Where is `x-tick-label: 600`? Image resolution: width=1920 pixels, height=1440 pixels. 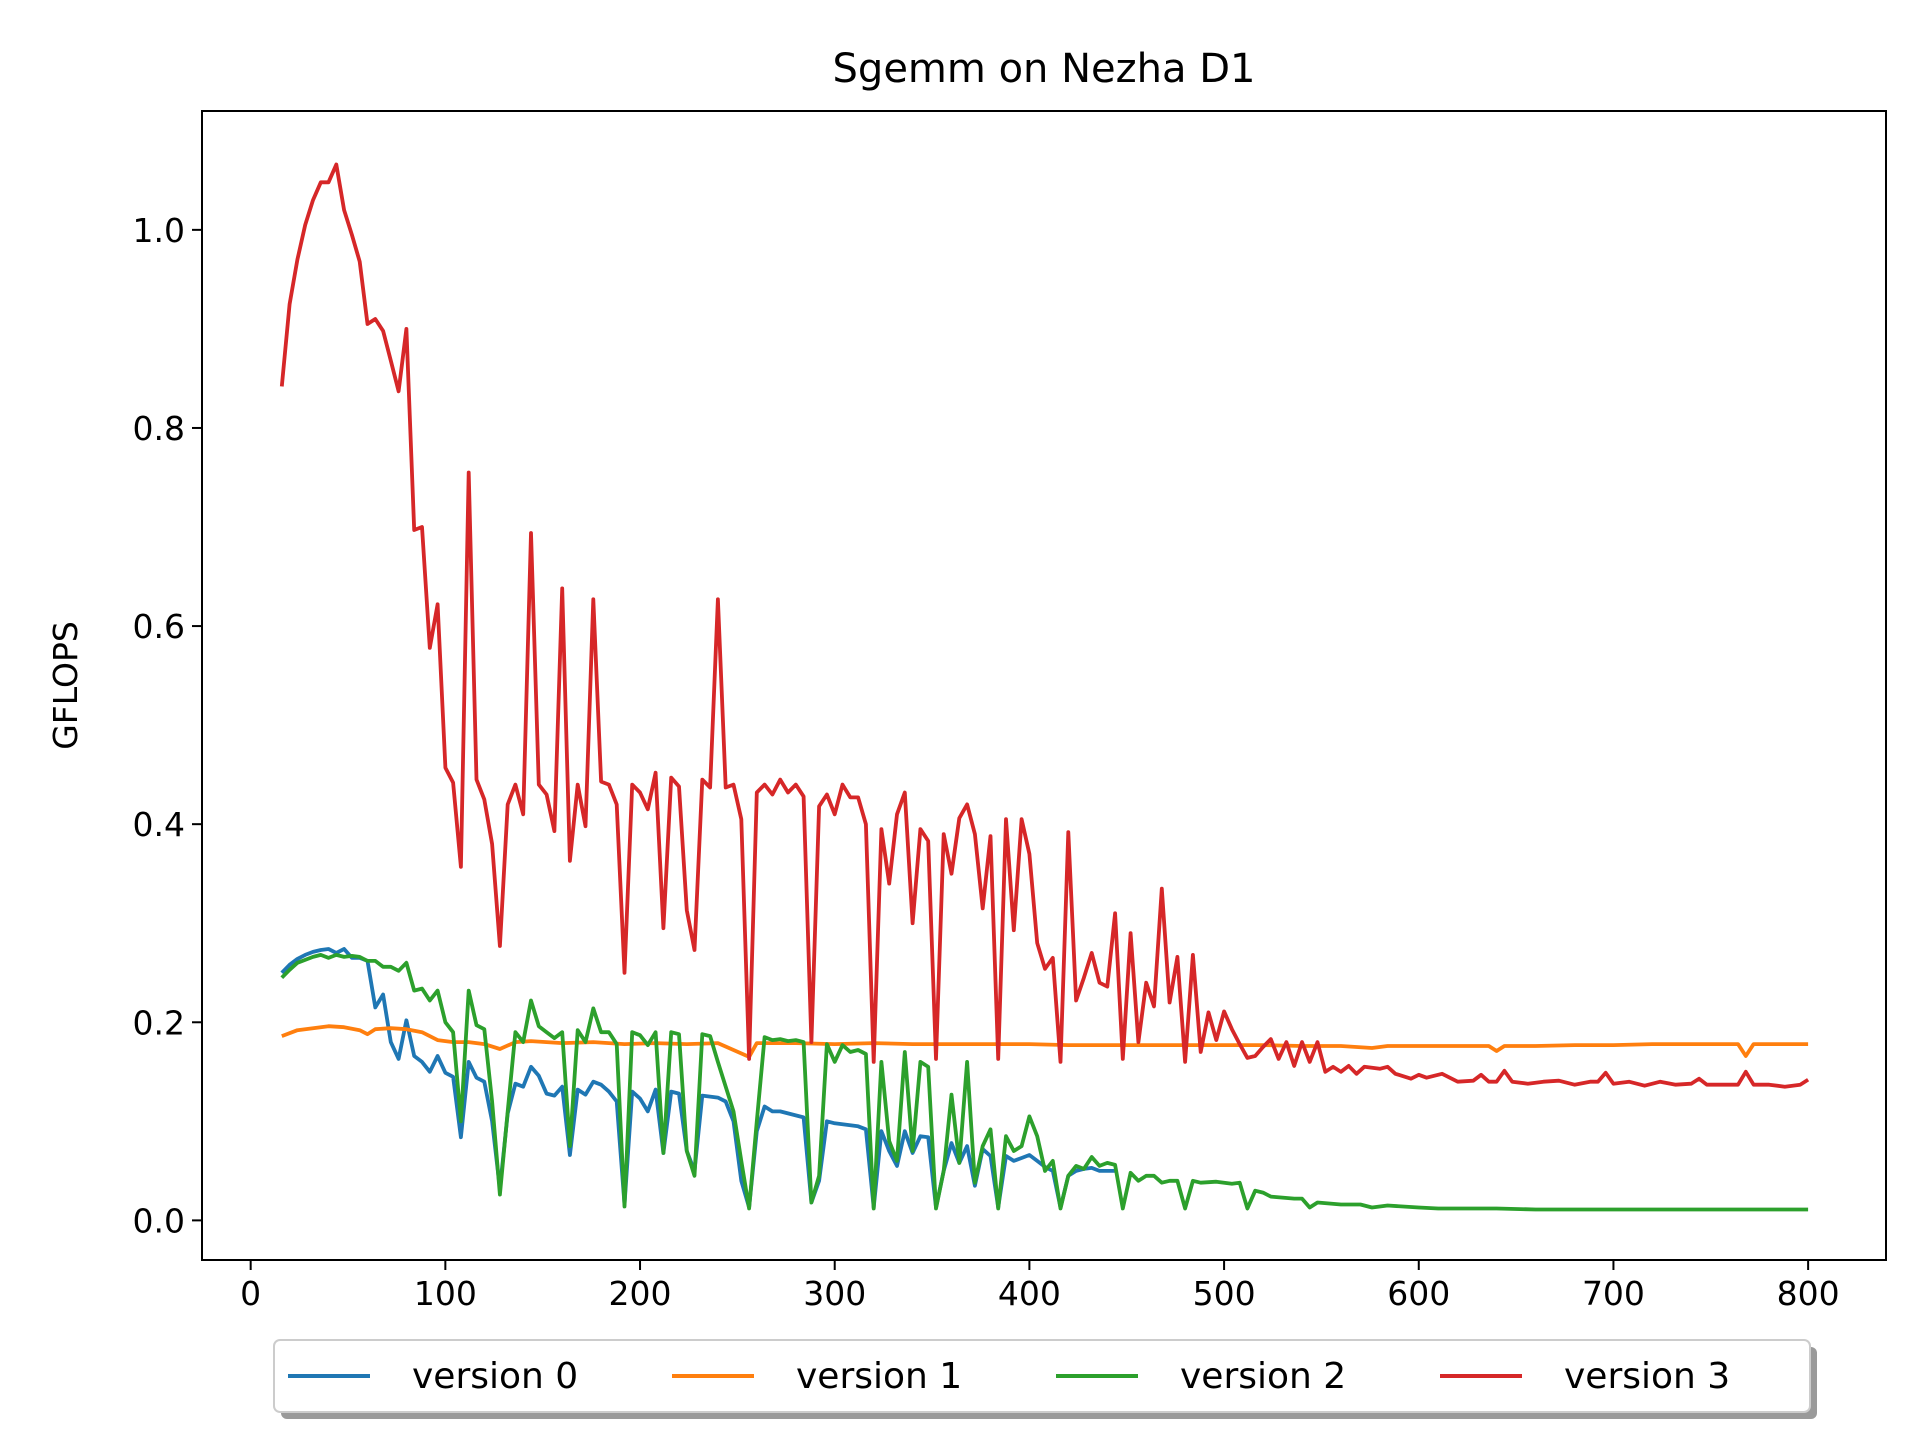
x-tick-label: 600 is located at coordinates (1418, 1293).